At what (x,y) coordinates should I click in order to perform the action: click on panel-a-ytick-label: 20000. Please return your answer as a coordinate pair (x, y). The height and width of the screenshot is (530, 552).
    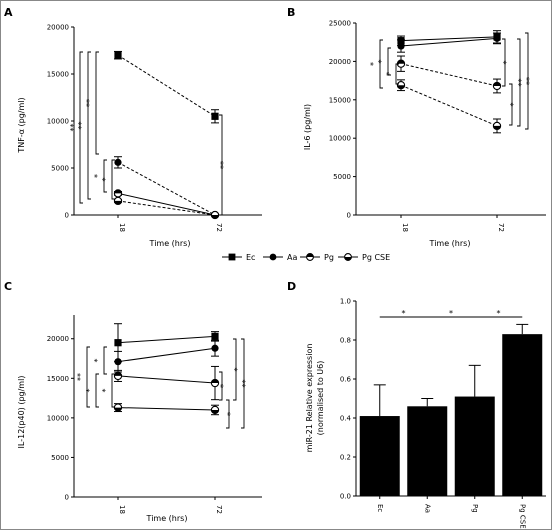
    Looking at the image, I should click on (58, 28).